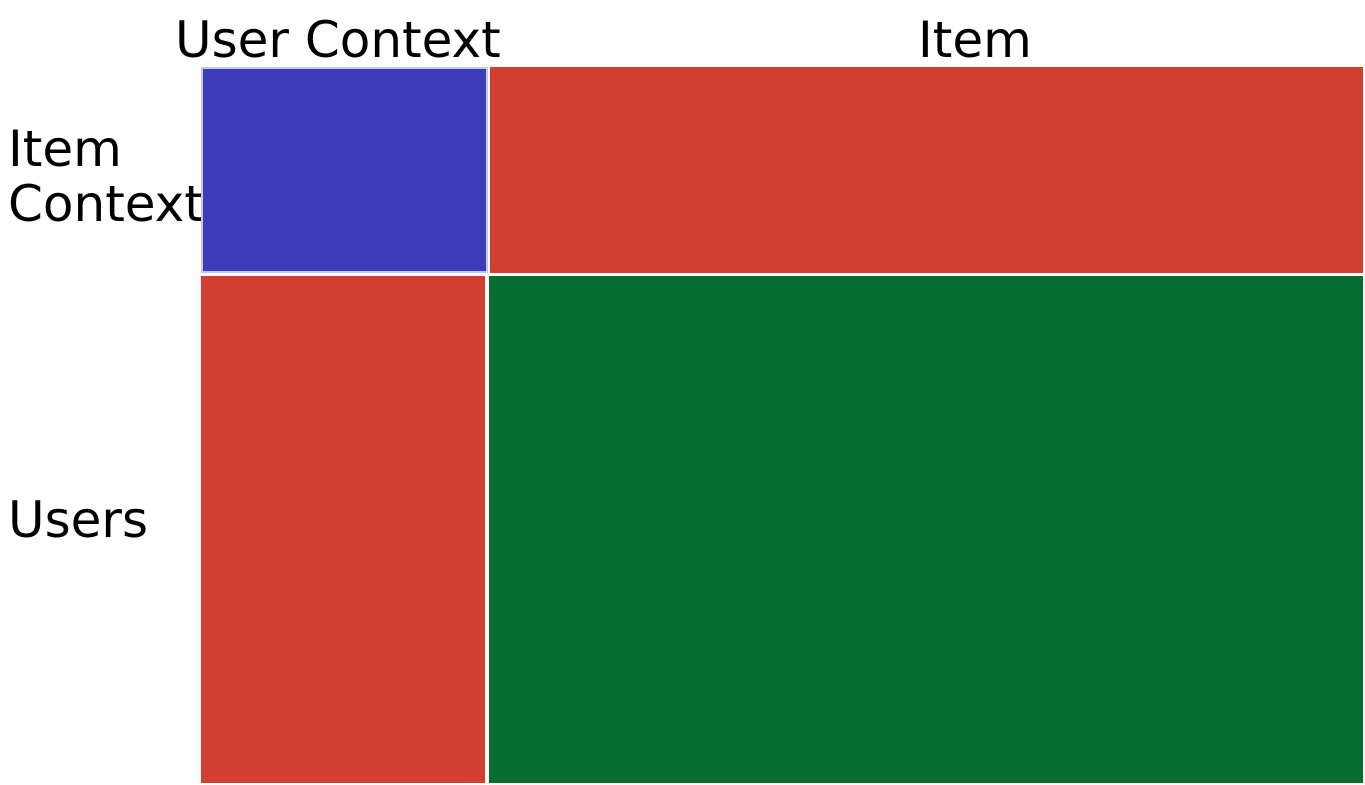 The width and height of the screenshot is (1365, 785). I want to click on row-label-item-context-line1: Item, so click(65, 149).